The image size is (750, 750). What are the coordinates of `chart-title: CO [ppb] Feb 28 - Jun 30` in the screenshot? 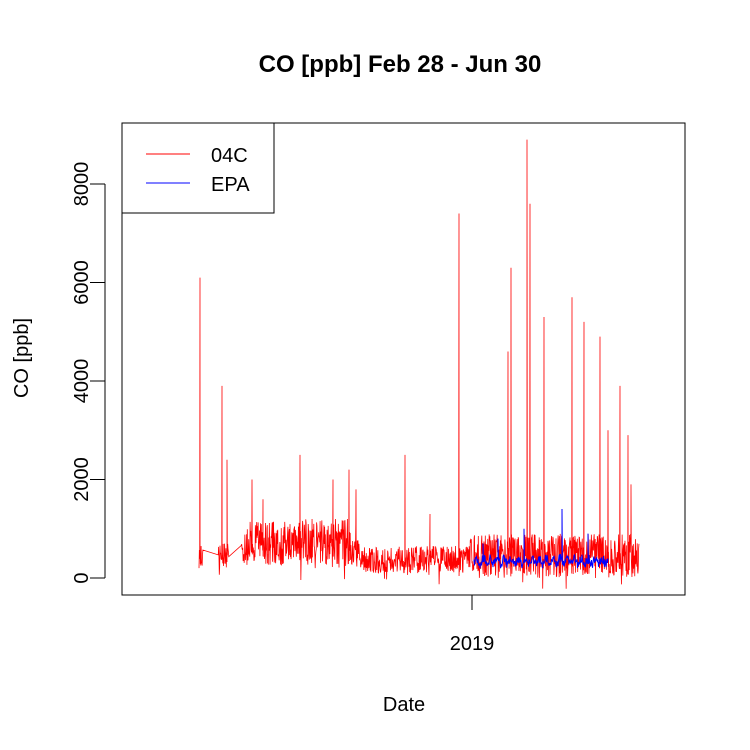 It's located at (400, 64).